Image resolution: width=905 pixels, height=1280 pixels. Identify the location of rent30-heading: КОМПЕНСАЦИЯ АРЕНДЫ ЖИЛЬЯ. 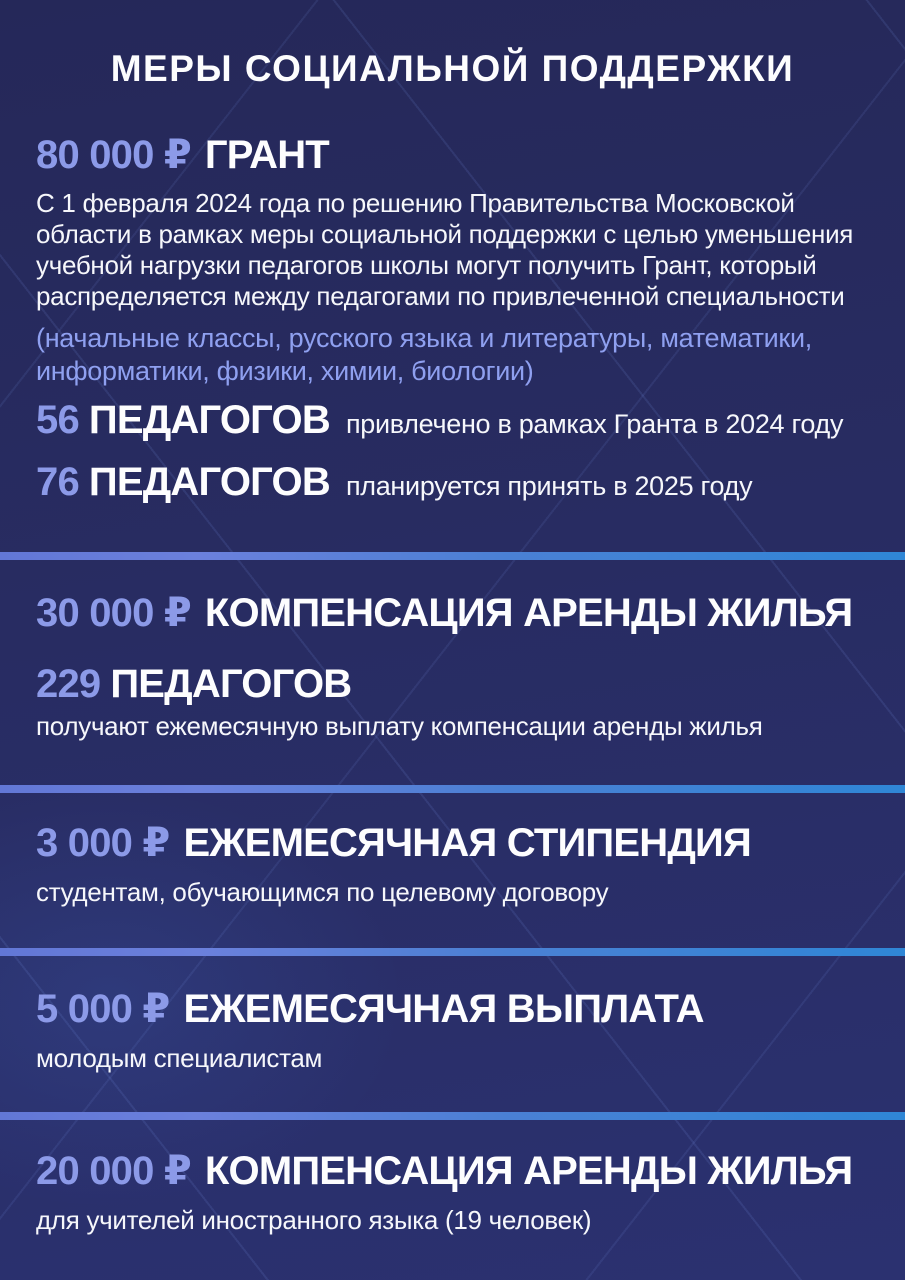
(528, 613).